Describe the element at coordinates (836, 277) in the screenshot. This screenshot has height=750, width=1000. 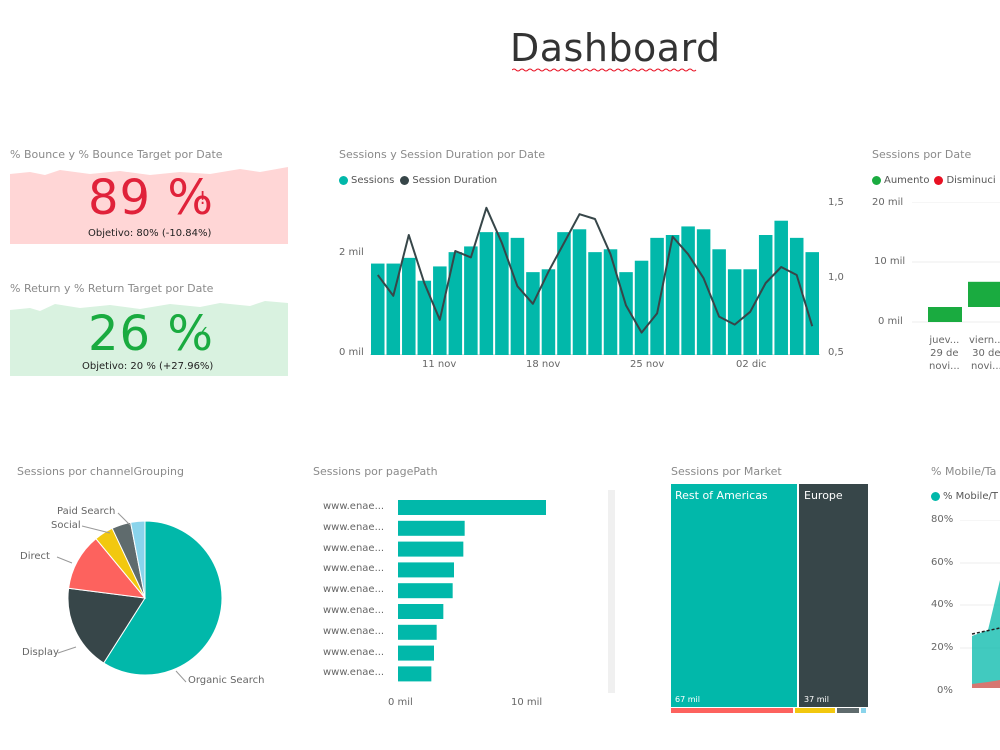
I see `y-right-tick: 1,0` at that location.